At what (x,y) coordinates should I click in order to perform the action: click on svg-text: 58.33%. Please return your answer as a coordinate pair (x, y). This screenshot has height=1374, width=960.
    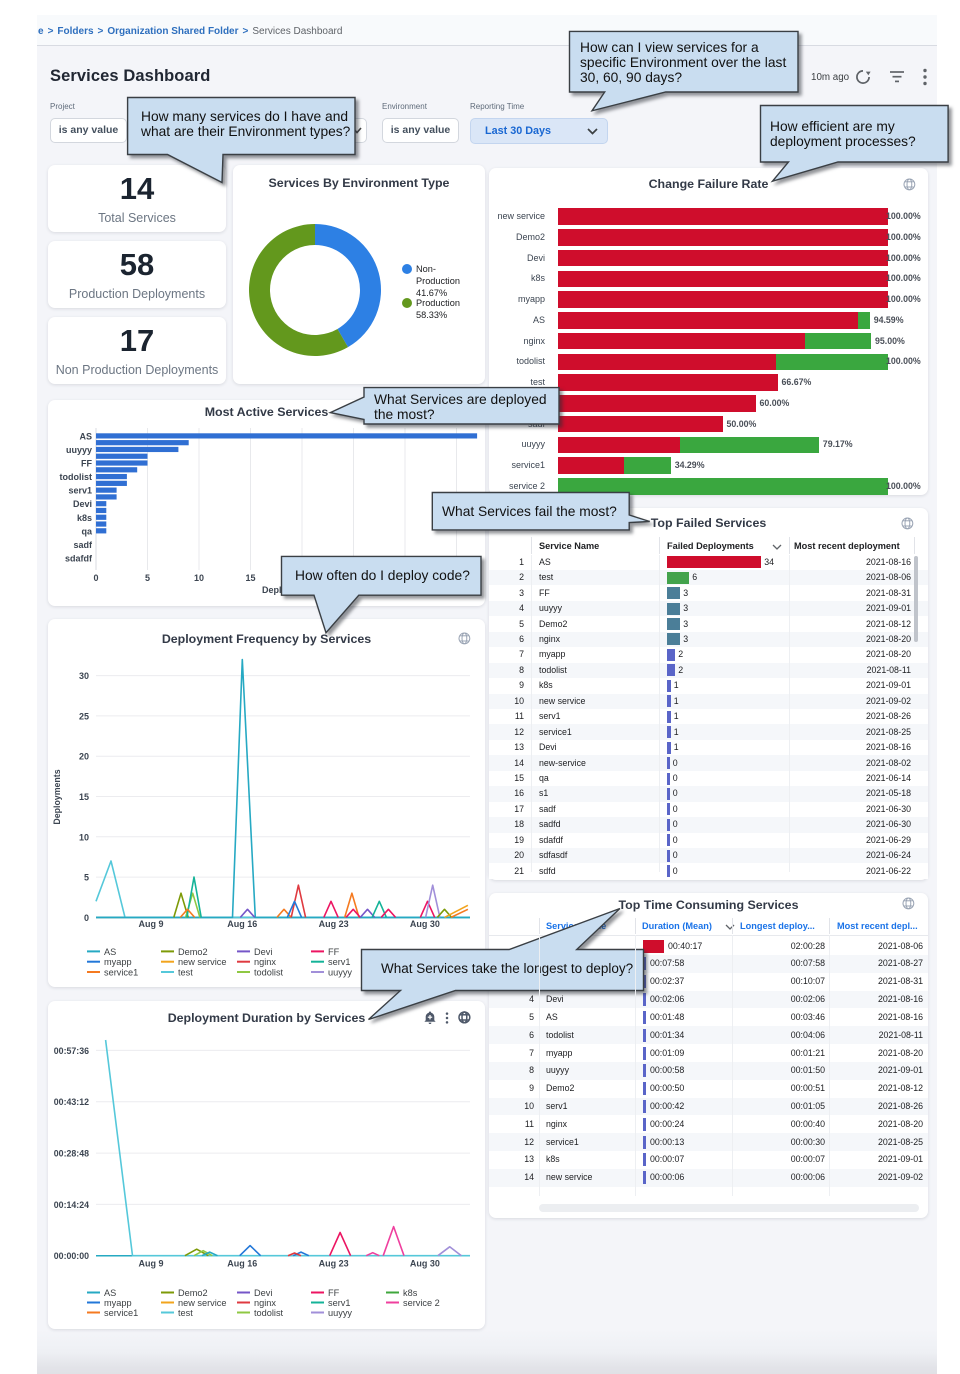
    Looking at the image, I should click on (431, 315).